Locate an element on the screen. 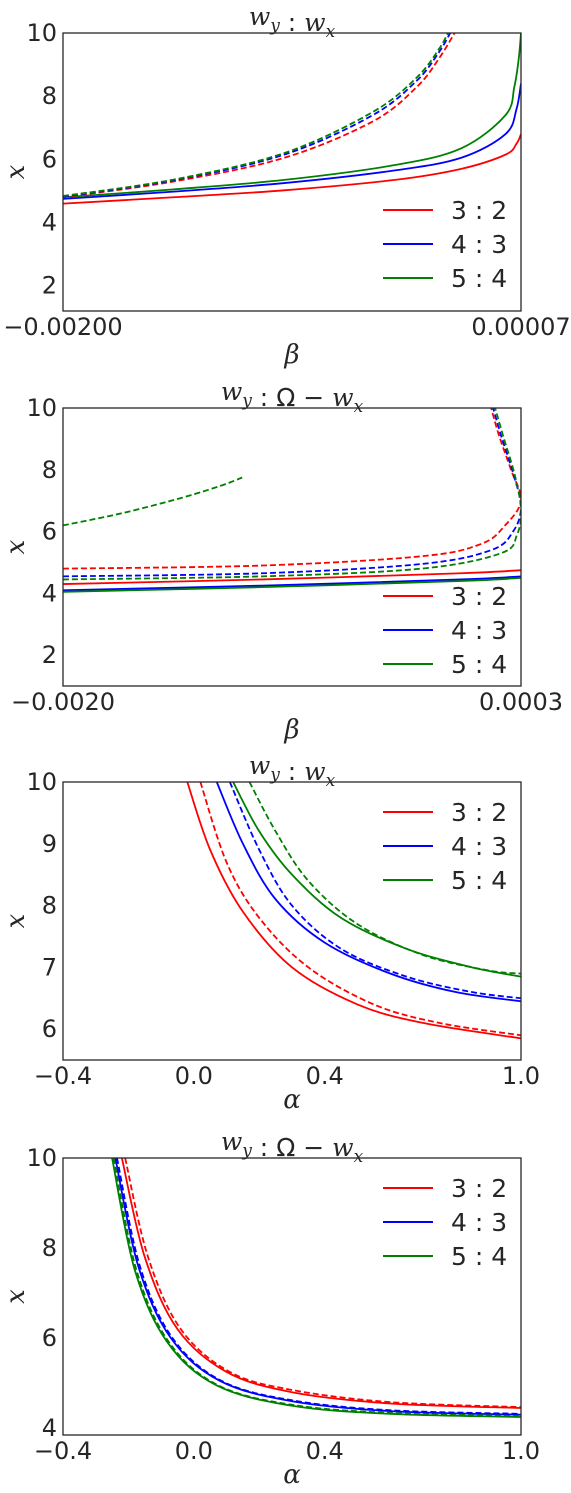 This screenshot has height=1493, width=571. y-tick-label: 9 is located at coordinates (49, 844).